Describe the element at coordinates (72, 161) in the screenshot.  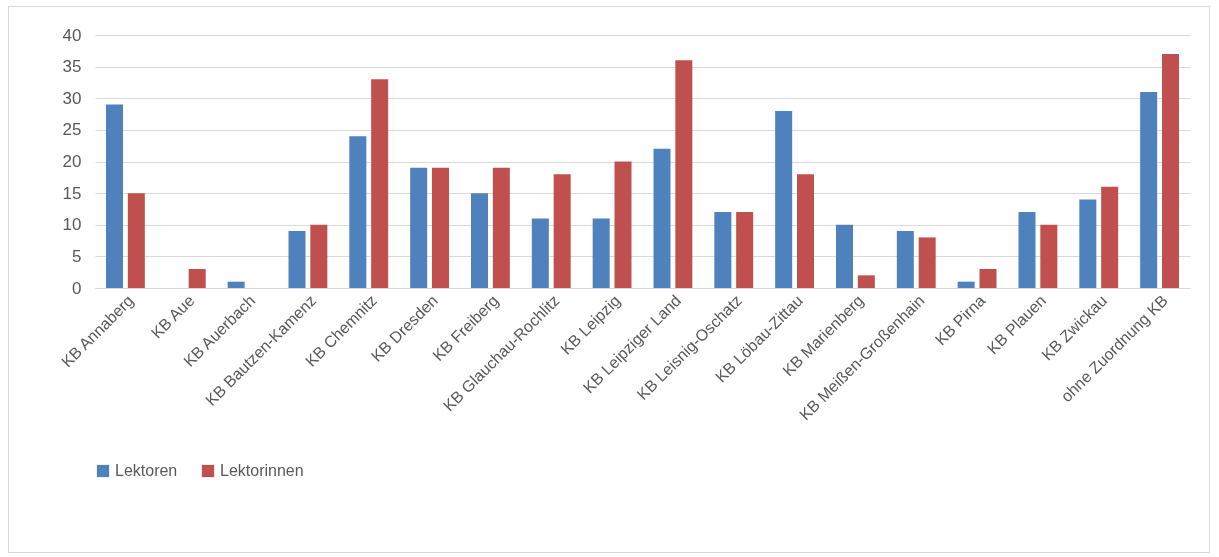
I see `y-tick-label: 20` at that location.